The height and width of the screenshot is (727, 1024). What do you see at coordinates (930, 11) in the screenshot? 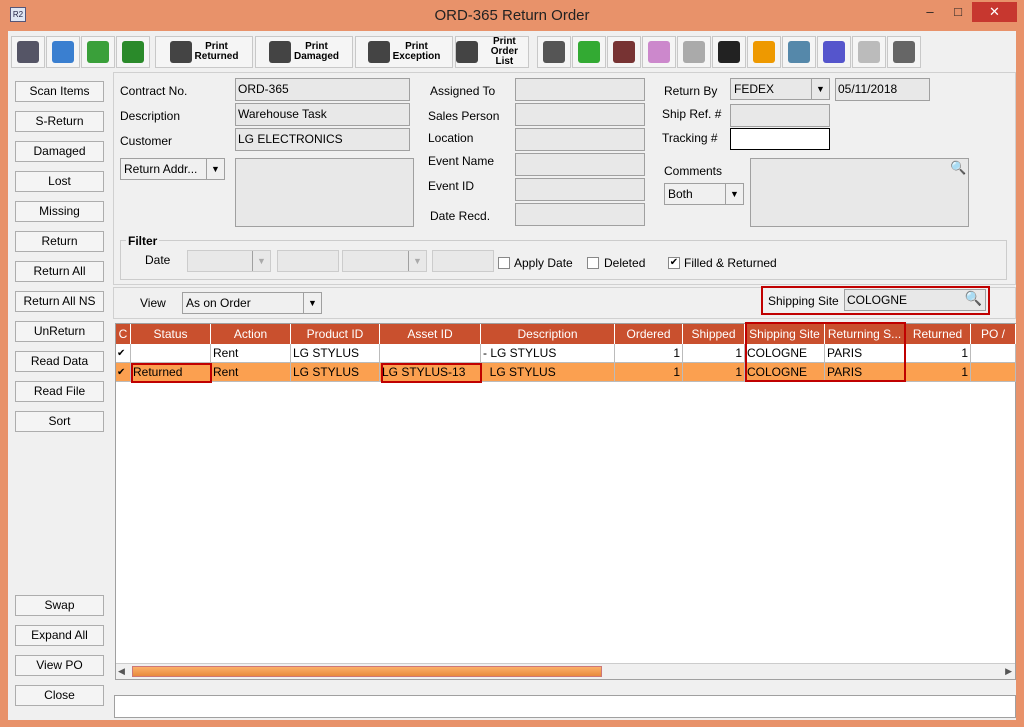
I see `minimize-button: –` at bounding box center [930, 11].